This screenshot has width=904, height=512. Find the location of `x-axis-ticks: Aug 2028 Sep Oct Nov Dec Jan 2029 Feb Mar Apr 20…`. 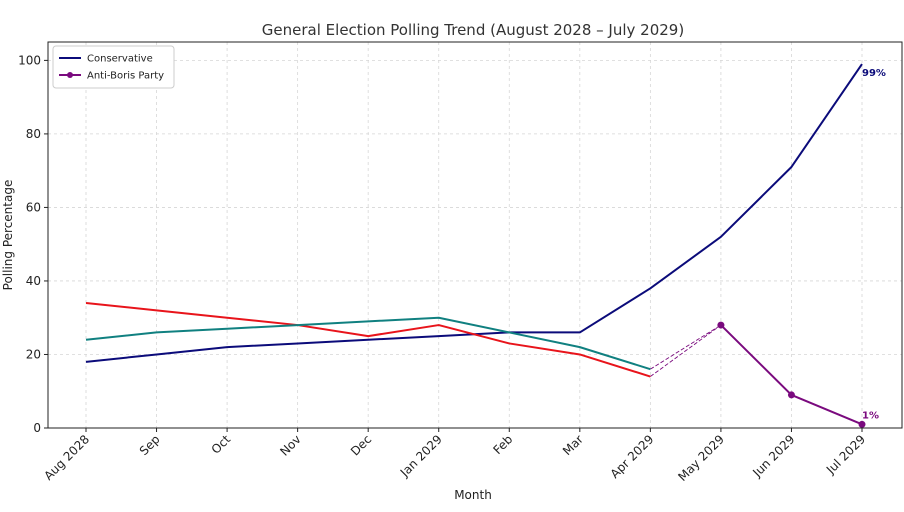

x-axis-ticks: Aug 2028 Sep Oct Nov Dec Jan 2029 Feb Mar Apr 20… is located at coordinates (454, 456).